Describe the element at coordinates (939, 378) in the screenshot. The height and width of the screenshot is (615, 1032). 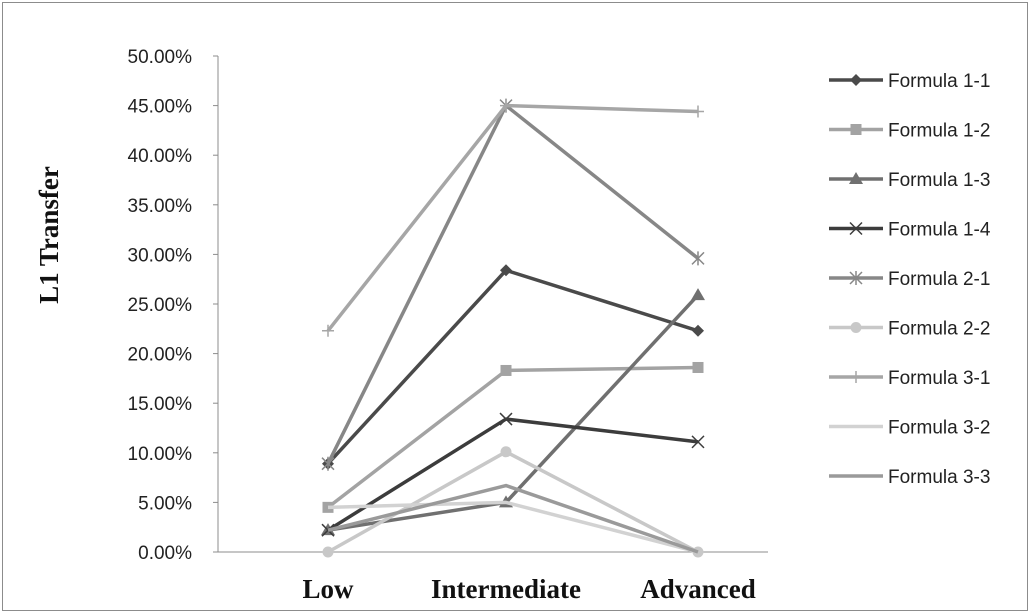
I see `legend-label: Formula 3-1` at that location.